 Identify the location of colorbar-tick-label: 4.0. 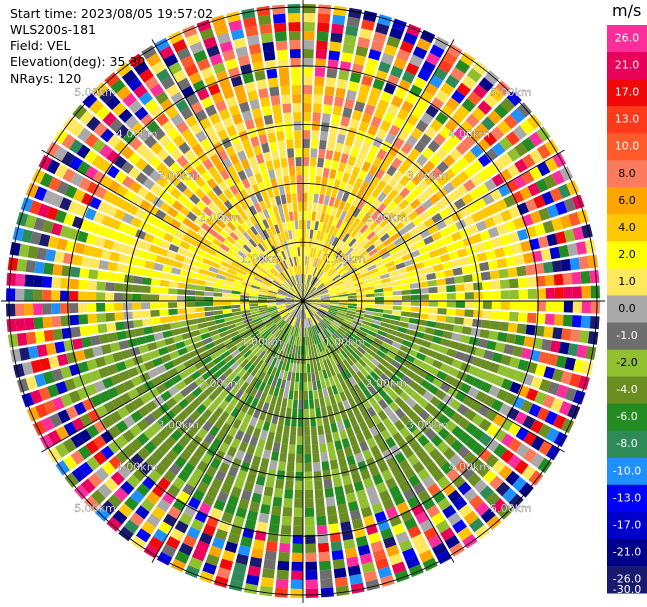
(627, 227).